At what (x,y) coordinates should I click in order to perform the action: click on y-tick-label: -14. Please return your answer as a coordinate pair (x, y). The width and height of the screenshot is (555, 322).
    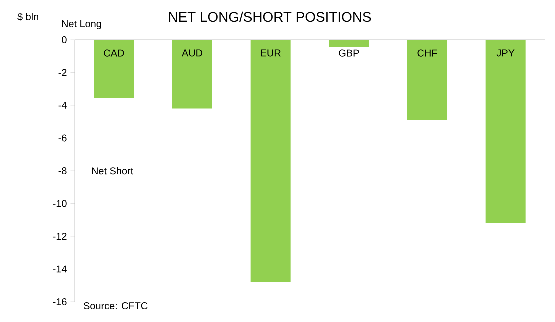
    Looking at the image, I should click on (60, 269).